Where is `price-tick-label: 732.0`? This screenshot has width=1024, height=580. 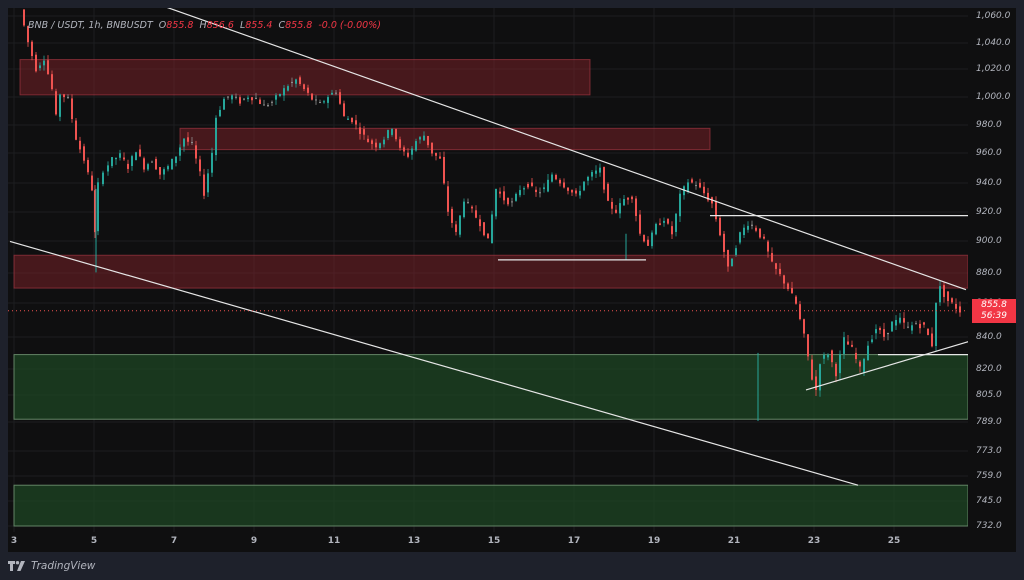 price-tick-label: 732.0 is located at coordinates (989, 526).